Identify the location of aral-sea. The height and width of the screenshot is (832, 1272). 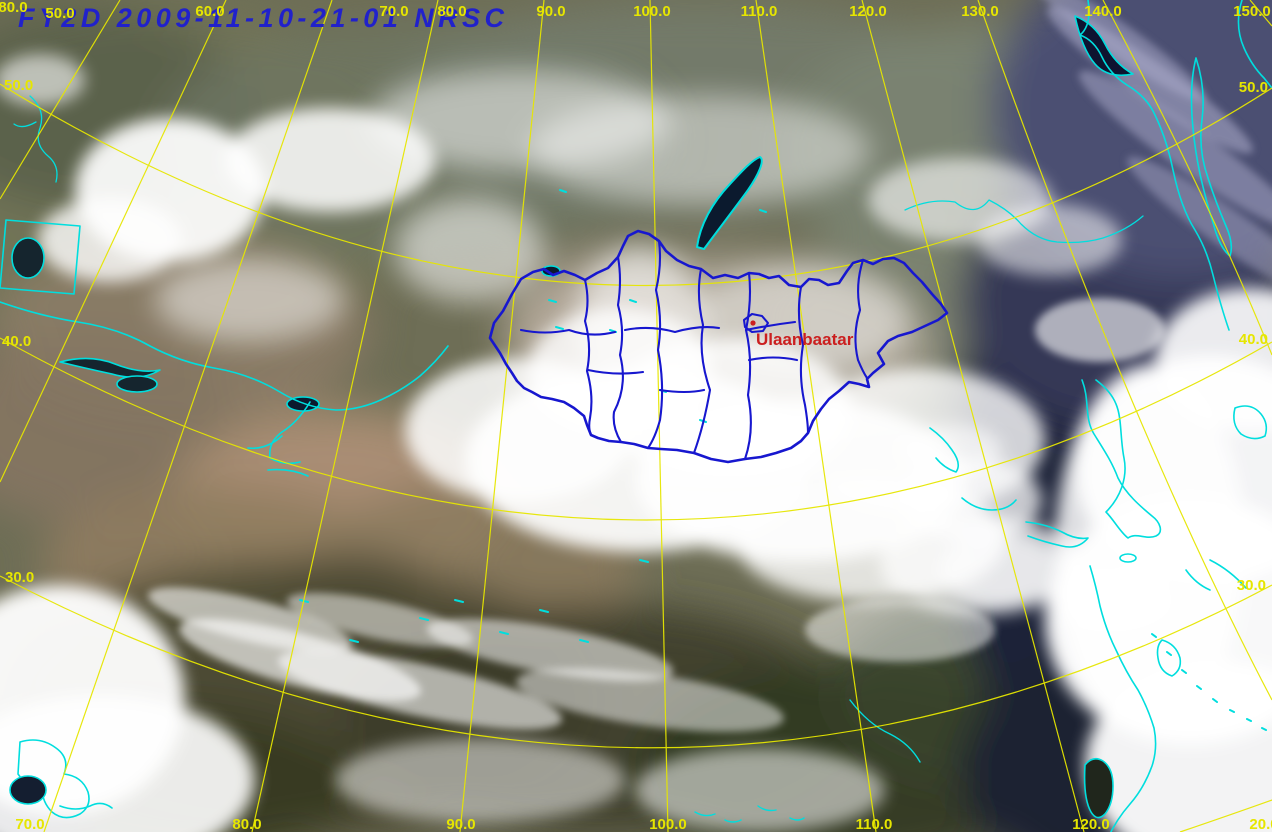
(28, 258).